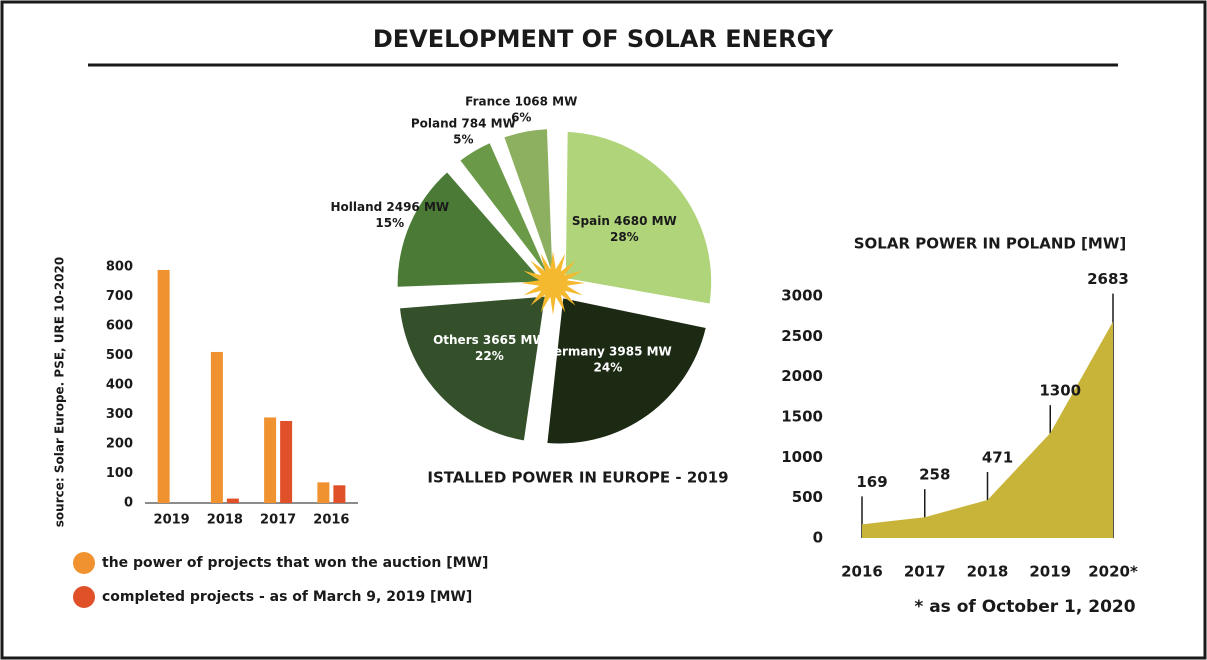 The height and width of the screenshot is (660, 1207). What do you see at coordinates (987, 429) in the screenshot?
I see `area` at bounding box center [987, 429].